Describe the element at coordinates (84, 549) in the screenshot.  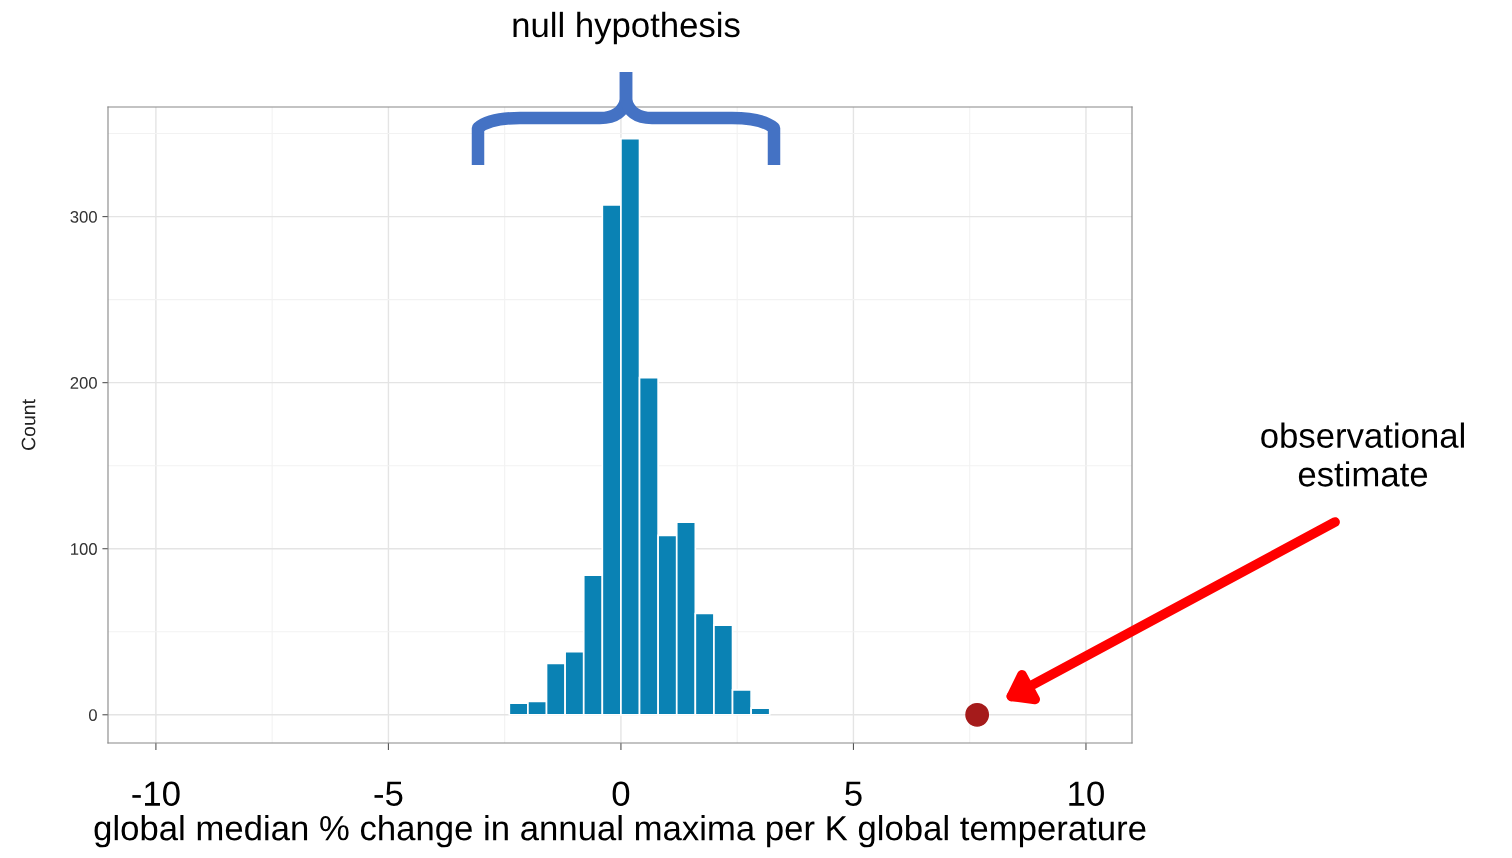
I see `y-tick-label: 100` at that location.